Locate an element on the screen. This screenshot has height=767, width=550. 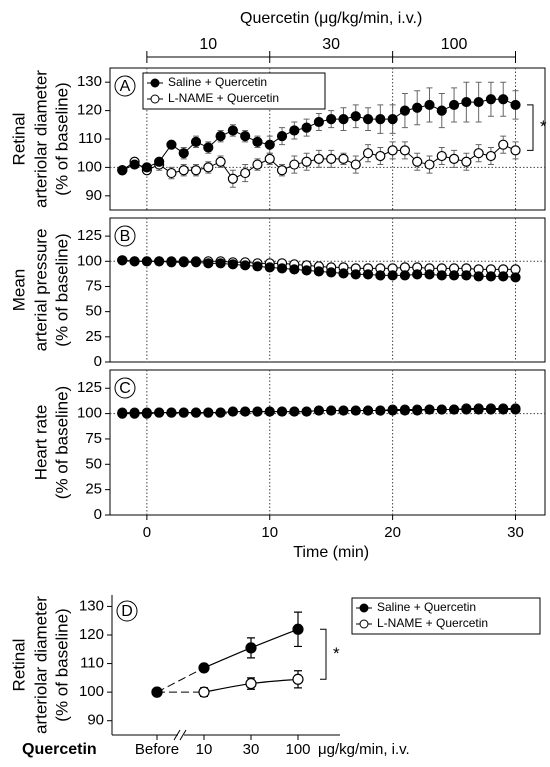
panel-label: B is located at coordinates (125, 236).